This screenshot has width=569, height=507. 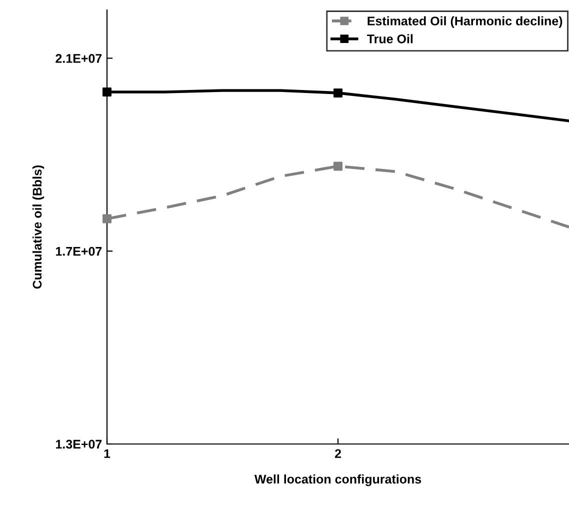 What do you see at coordinates (390, 39) in the screenshot?
I see `legend-label: True Oil` at bounding box center [390, 39].